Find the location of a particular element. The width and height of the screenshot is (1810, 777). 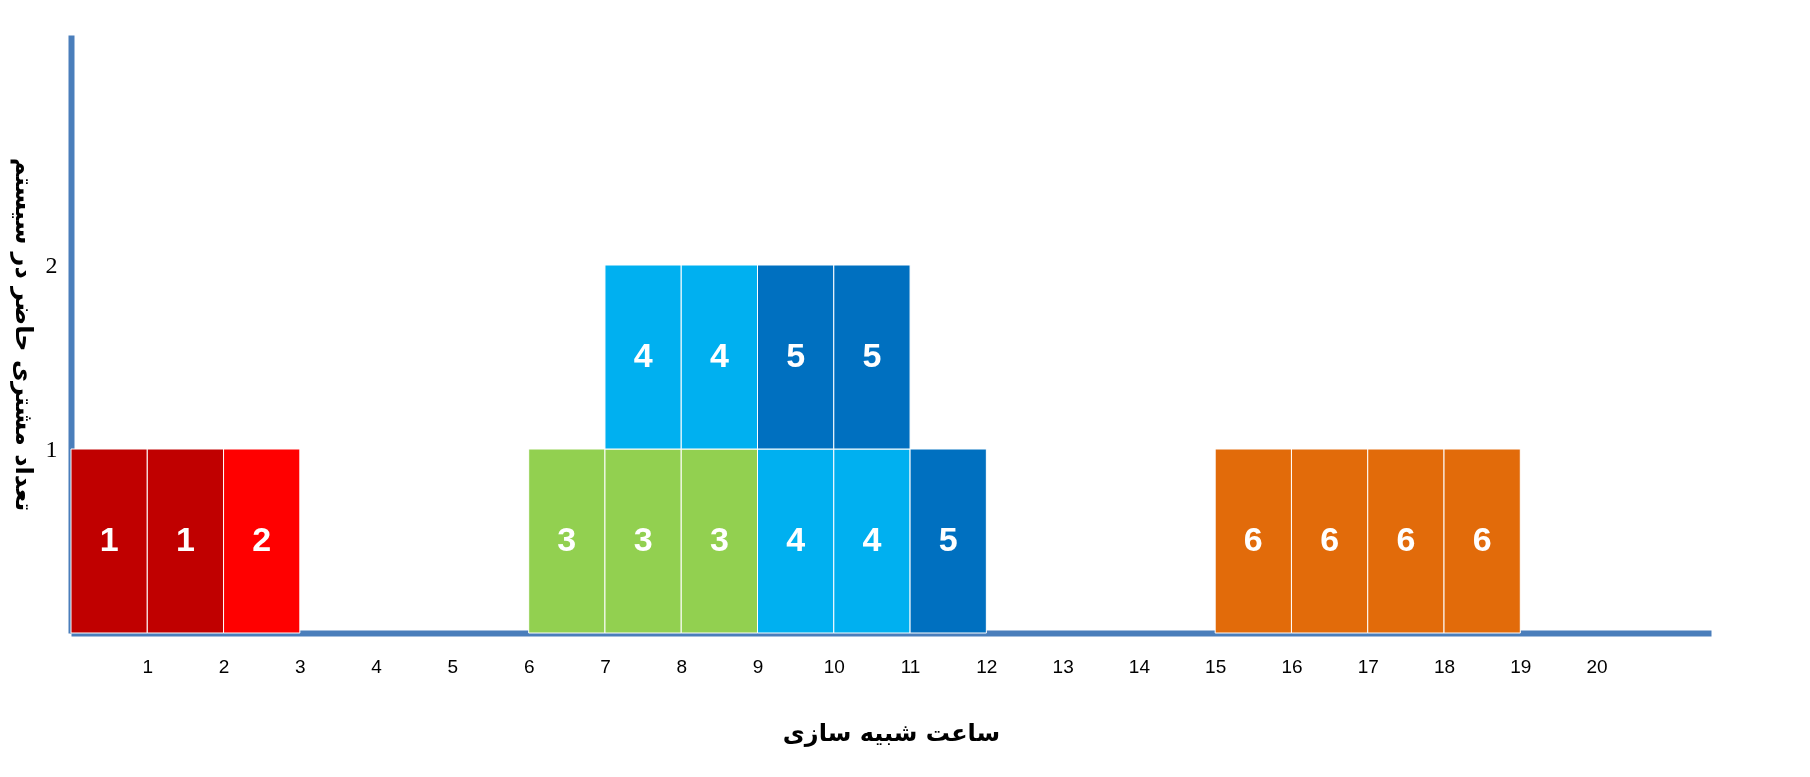

x-tick-label: 16 is located at coordinates (1292, 666).